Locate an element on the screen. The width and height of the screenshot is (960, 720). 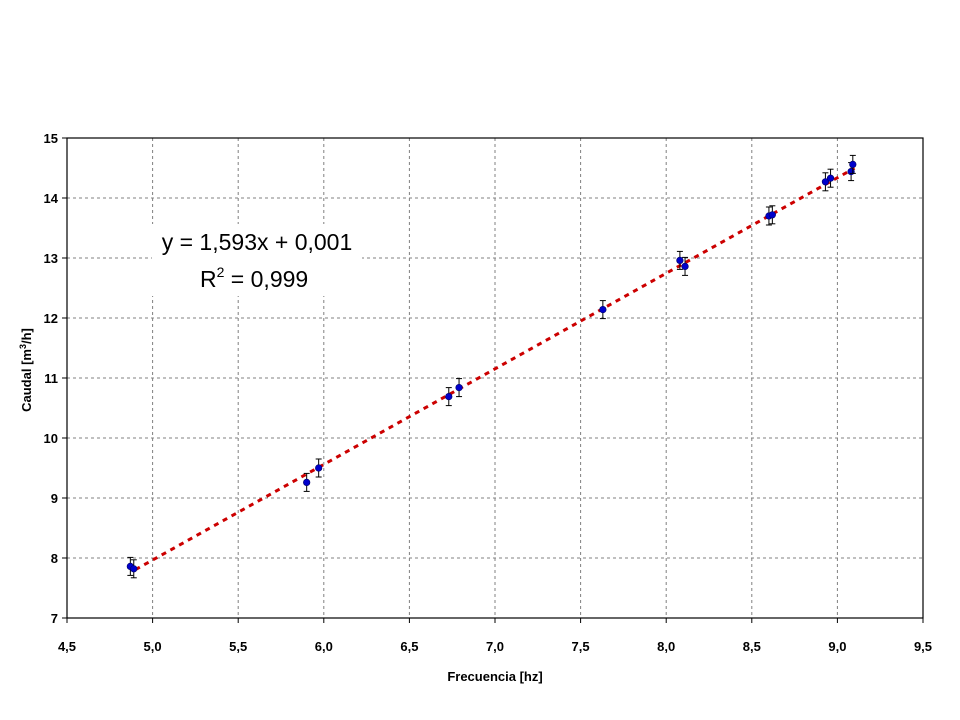
y-axis-title: Caudal [m3/h] is located at coordinates (26, 370).